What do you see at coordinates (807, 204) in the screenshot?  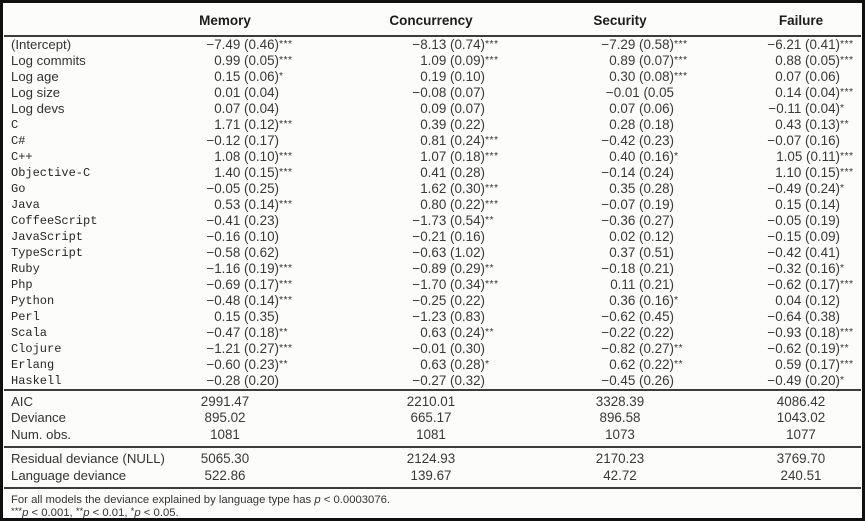 I see `coef-cell: 0.15 (0.14)` at bounding box center [807, 204].